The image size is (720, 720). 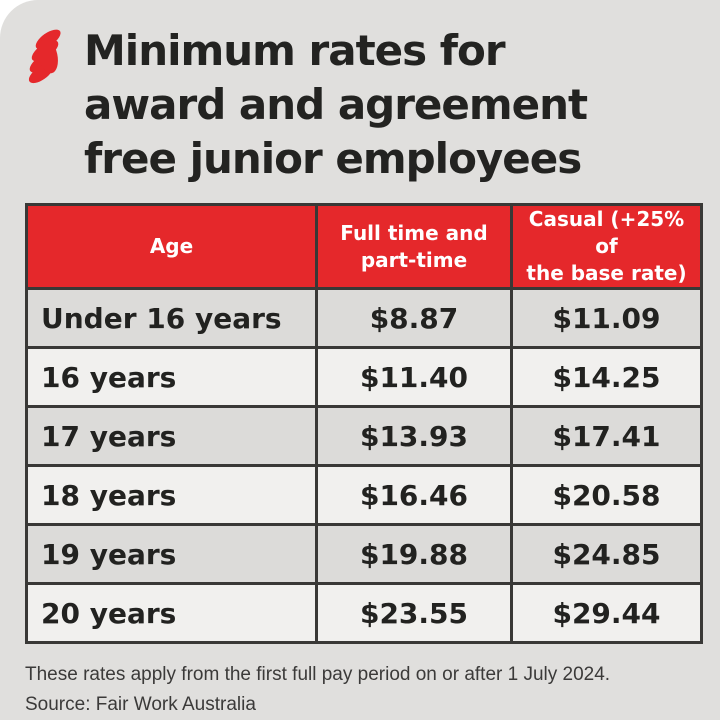 What do you see at coordinates (414, 613) in the screenshot?
I see `full-time-cell: $23.55` at bounding box center [414, 613].